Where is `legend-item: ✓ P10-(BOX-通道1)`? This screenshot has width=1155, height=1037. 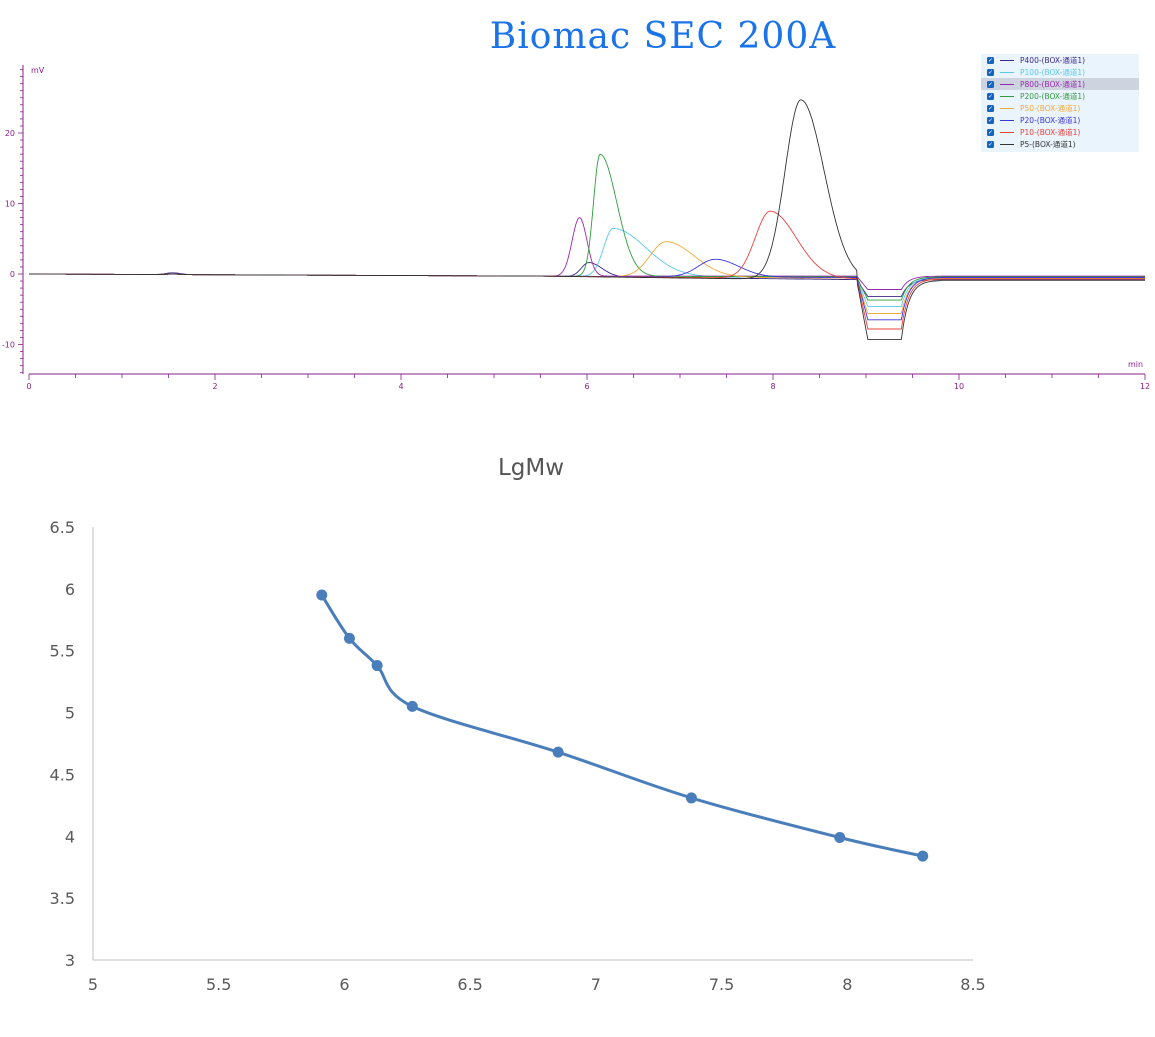
legend-item: ✓ P10-(BOX-通道1) is located at coordinates (1060, 132).